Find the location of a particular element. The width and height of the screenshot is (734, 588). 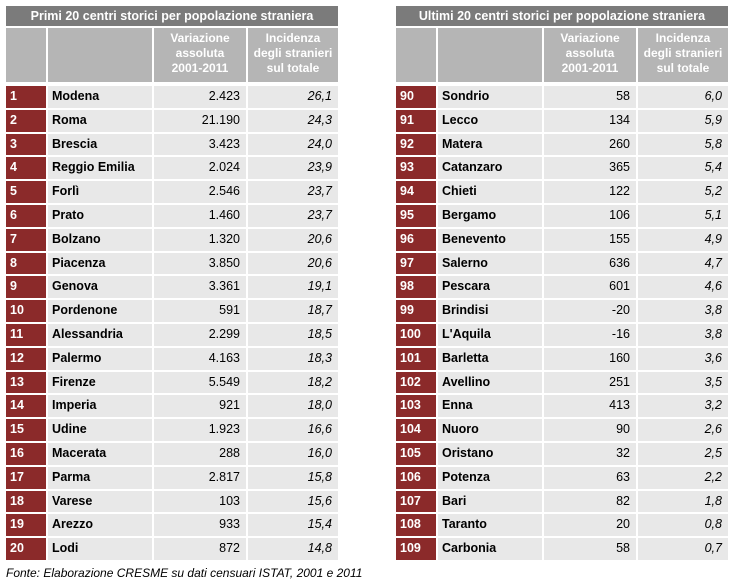

rank-cell: 107 is located at coordinates (416, 501).